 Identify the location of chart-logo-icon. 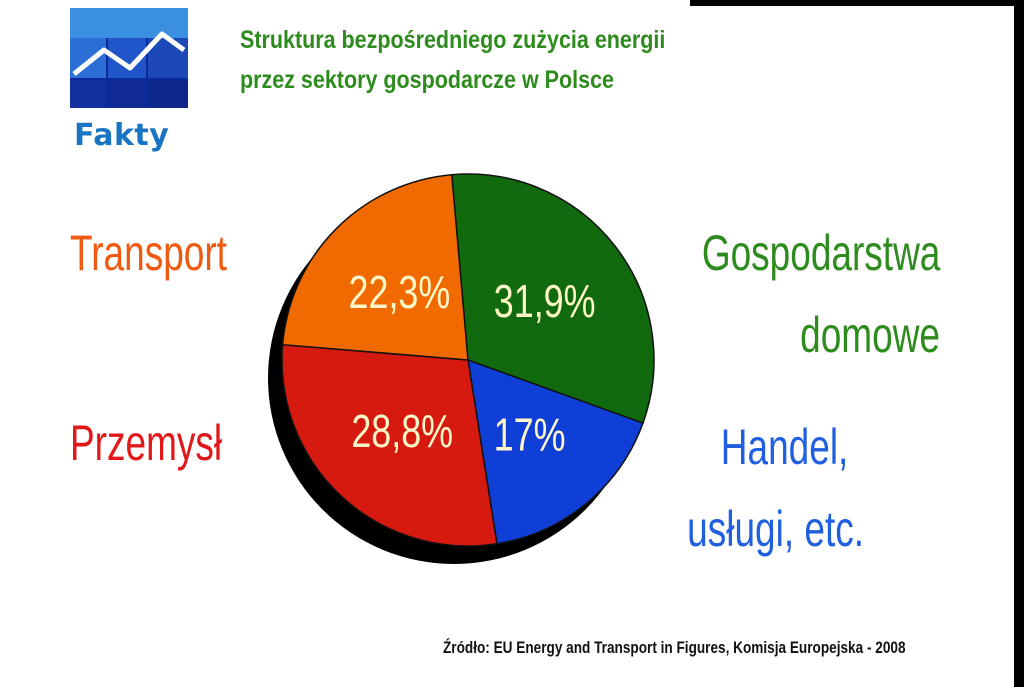
(129, 58).